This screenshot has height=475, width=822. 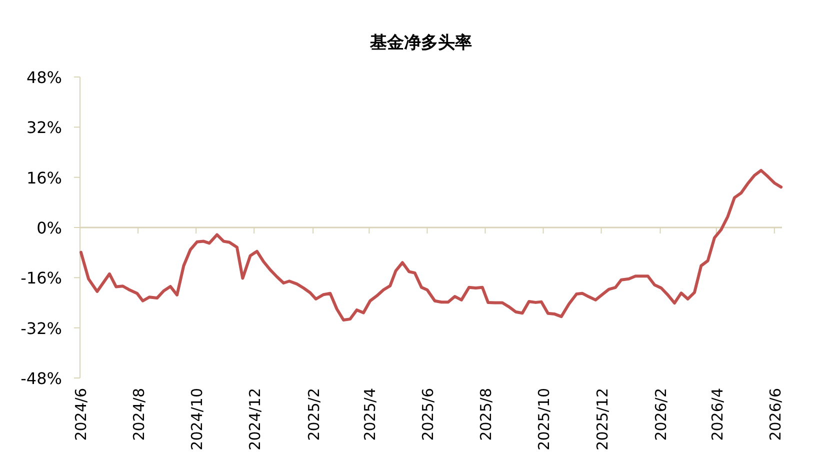 What do you see at coordinates (44, 178) in the screenshot?
I see `y-tick-label: 16%` at bounding box center [44, 178].